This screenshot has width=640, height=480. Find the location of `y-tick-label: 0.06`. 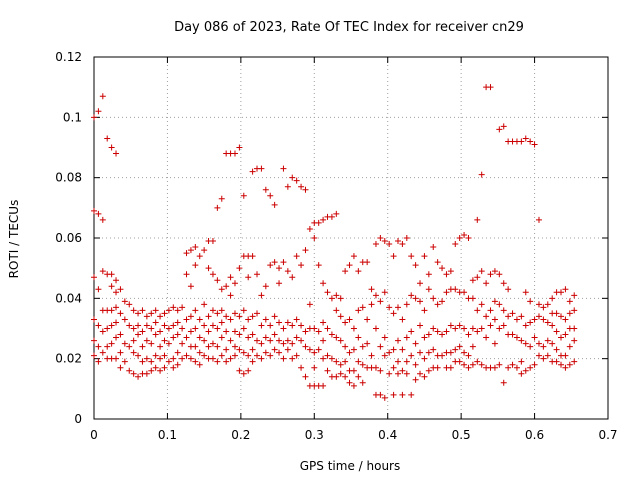

y-tick-label: 0.06 is located at coordinates (68, 238).